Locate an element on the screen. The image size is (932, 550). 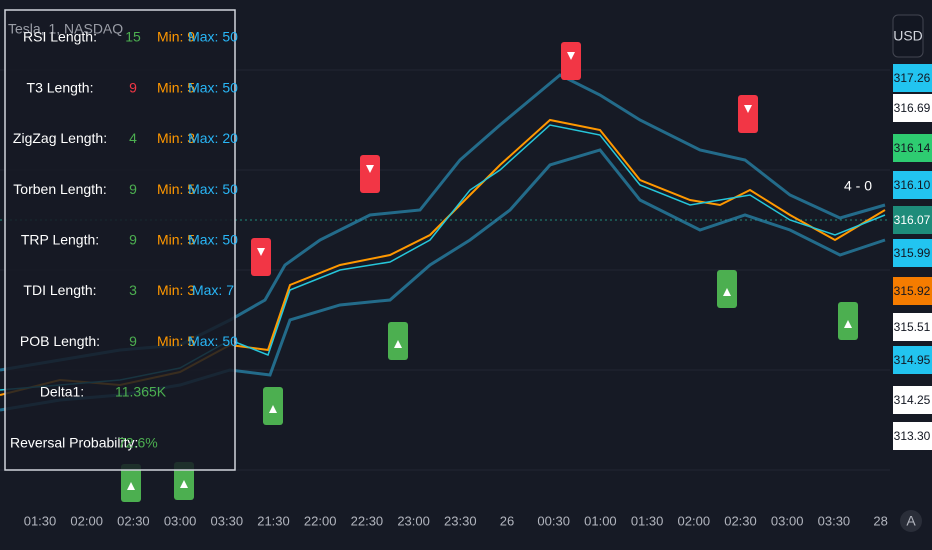
row-min: Min: 9 is located at coordinates (176, 37).